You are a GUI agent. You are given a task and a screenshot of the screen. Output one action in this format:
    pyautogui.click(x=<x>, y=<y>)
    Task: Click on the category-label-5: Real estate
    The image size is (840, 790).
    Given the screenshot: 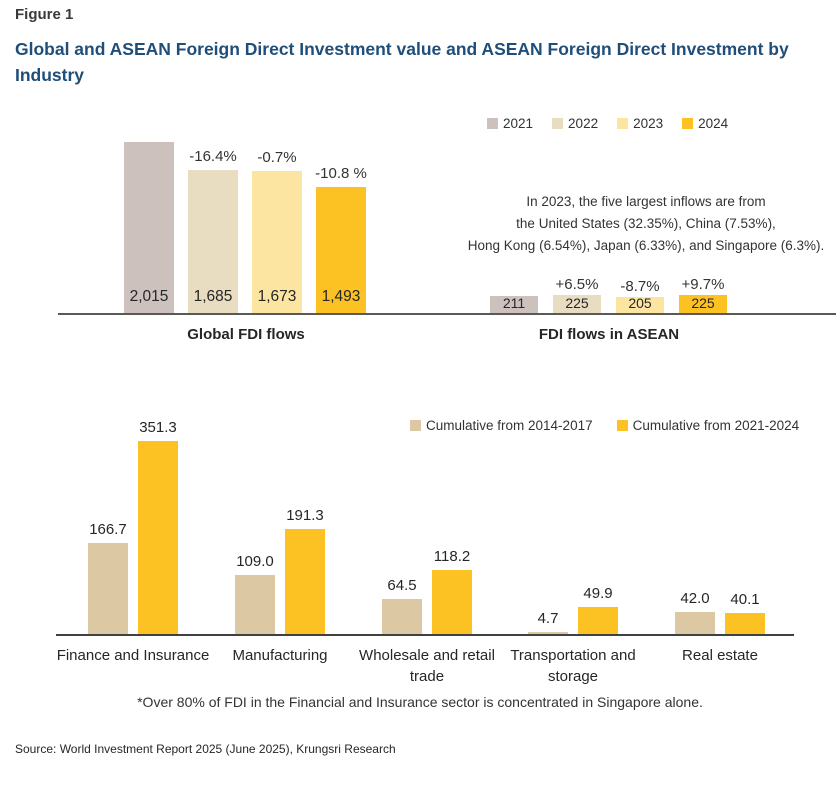 What is the action you would take?
    pyautogui.click(x=720, y=655)
    